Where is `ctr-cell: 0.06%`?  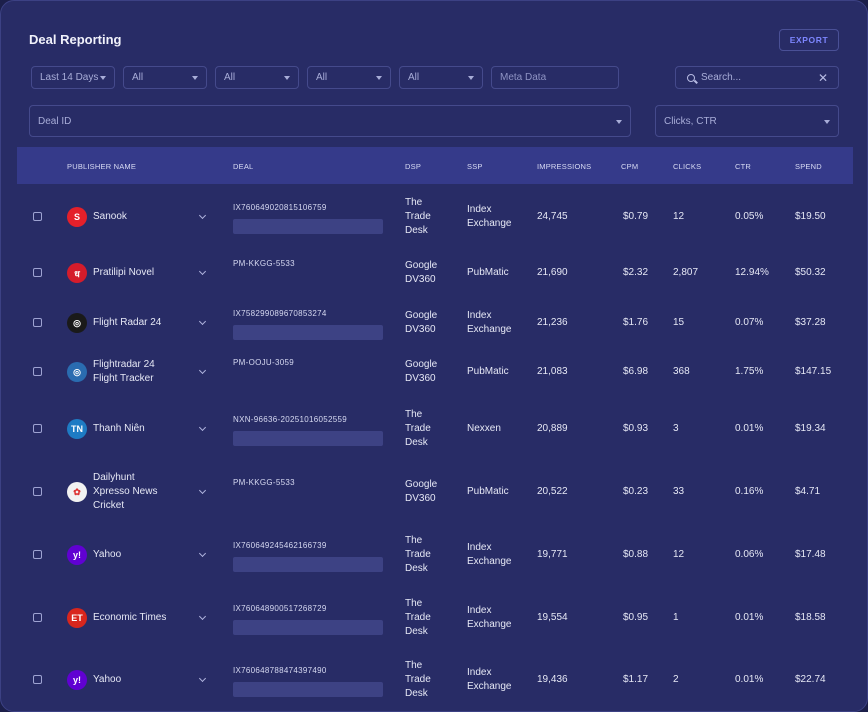
ctr-cell: 0.06% is located at coordinates (749, 554).